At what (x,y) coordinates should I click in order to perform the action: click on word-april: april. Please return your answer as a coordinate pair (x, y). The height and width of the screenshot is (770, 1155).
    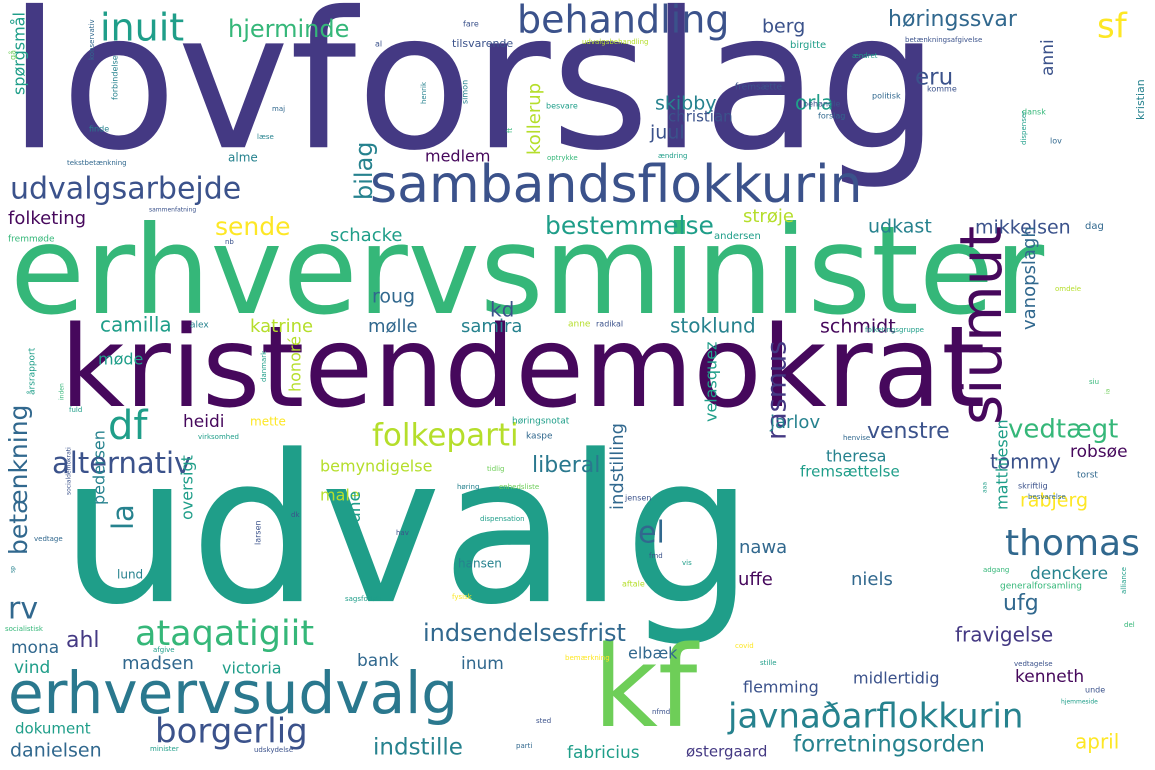
    Looking at the image, I should click on (1097, 742).